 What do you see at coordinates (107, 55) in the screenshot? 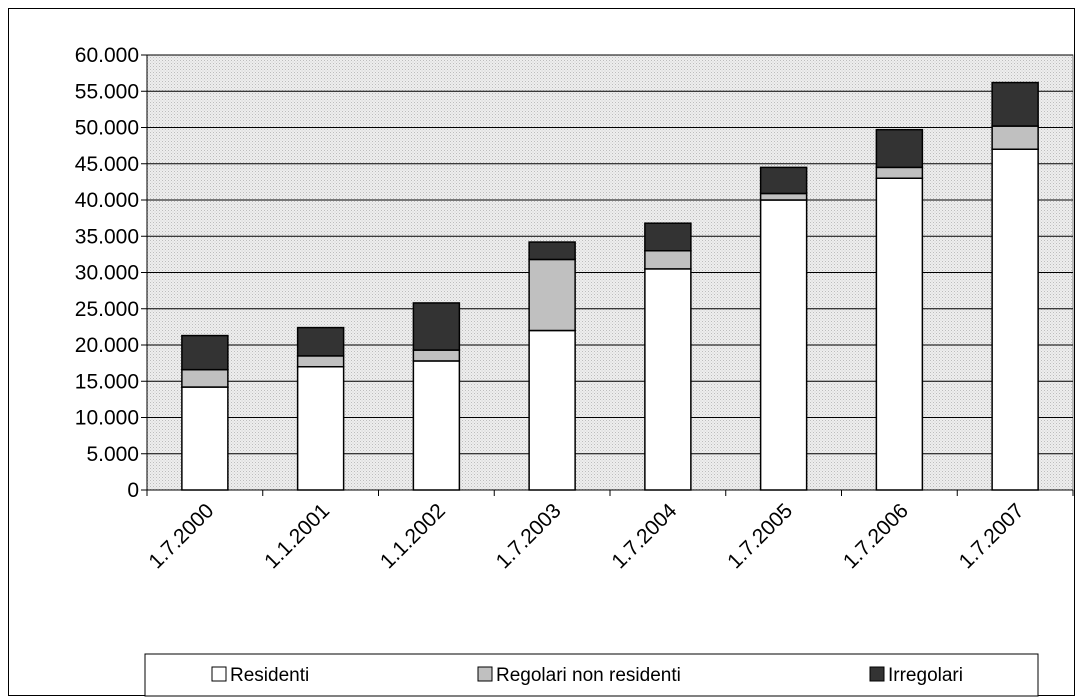
I see `y-tick-label: 60.000` at bounding box center [107, 55].